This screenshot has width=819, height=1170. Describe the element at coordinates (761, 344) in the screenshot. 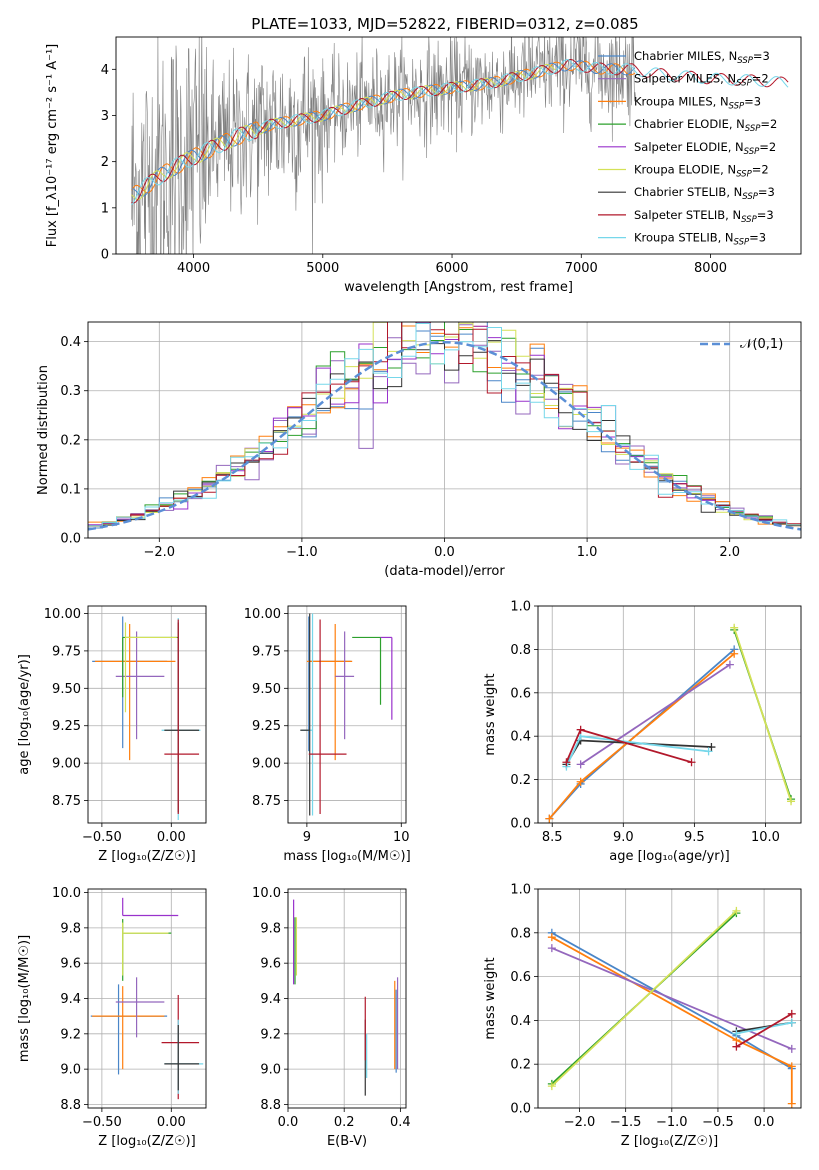

I see `legend-label: 𝒩(0,1)` at that location.